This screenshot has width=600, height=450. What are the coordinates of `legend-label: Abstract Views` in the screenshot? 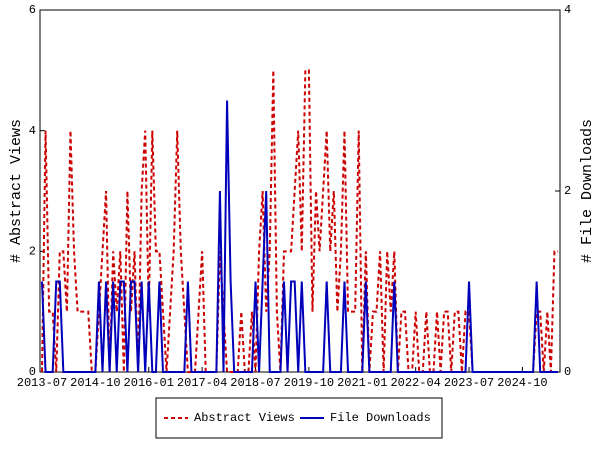 It's located at (244, 418).